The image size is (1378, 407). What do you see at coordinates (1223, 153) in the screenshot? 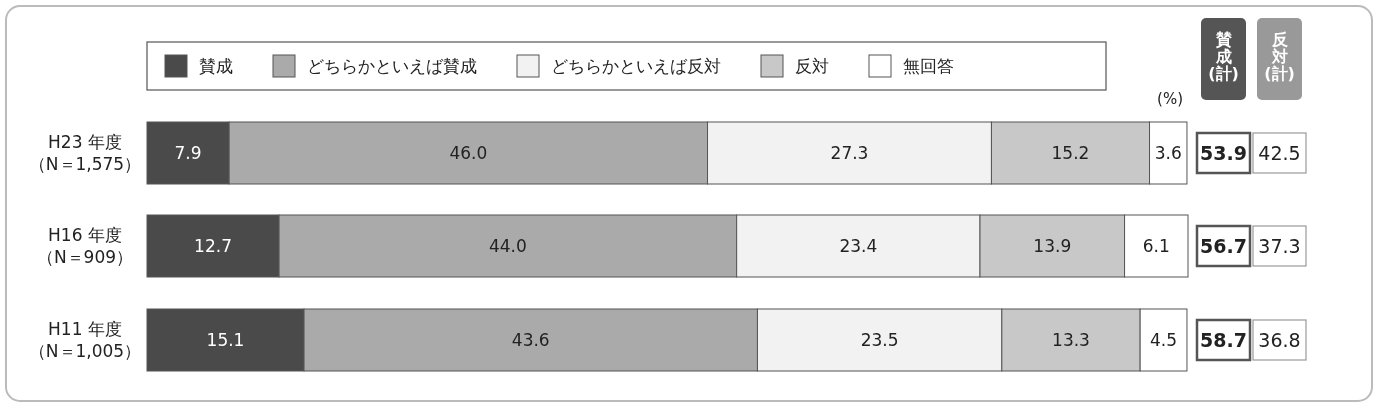
I see `text: 53.9` at bounding box center [1223, 153].